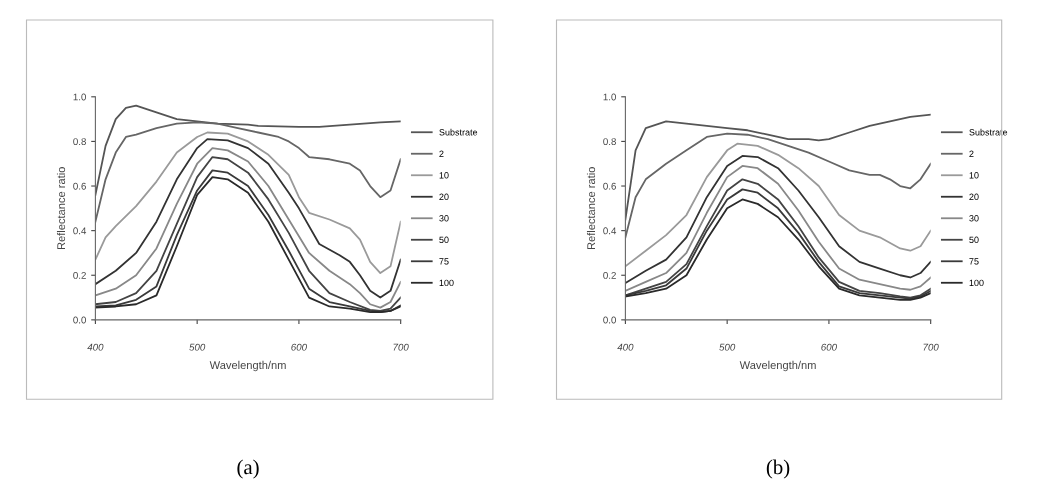 The height and width of the screenshot is (499, 1060). What do you see at coordinates (248, 469) in the screenshot?
I see `text: (a)` at bounding box center [248, 469].